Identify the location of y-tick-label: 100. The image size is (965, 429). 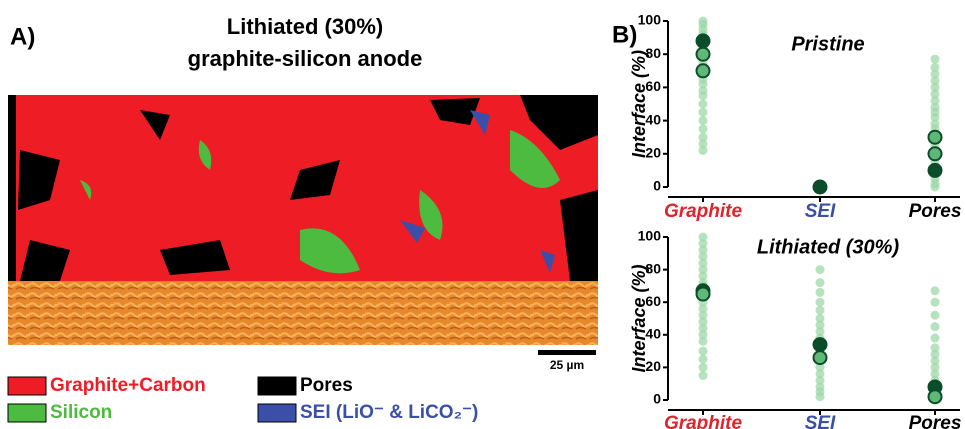
(650, 236).